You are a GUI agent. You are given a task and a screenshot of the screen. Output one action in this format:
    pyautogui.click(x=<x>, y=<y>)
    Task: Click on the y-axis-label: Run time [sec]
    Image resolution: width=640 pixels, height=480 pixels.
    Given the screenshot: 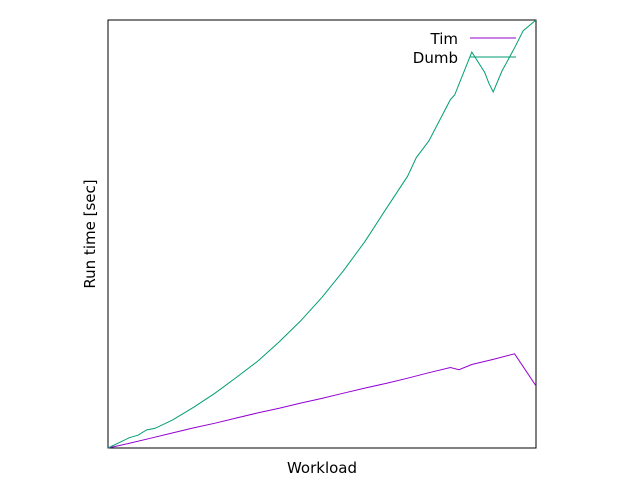 What is the action you would take?
    pyautogui.click(x=90, y=233)
    